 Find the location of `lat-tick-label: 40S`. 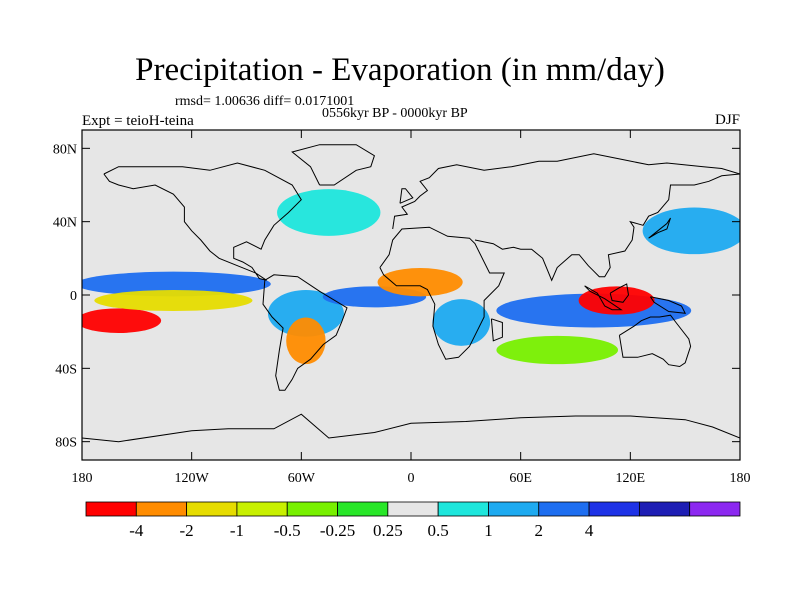

lat-tick-label: 40S is located at coordinates (66, 369).